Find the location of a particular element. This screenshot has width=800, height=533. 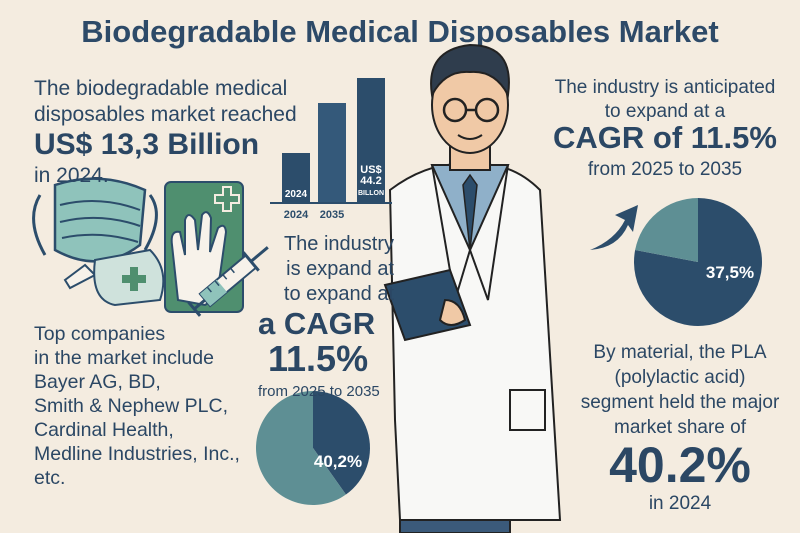

middle-growth-text: The industry is expand at to expand at is located at coordinates (328, 269).